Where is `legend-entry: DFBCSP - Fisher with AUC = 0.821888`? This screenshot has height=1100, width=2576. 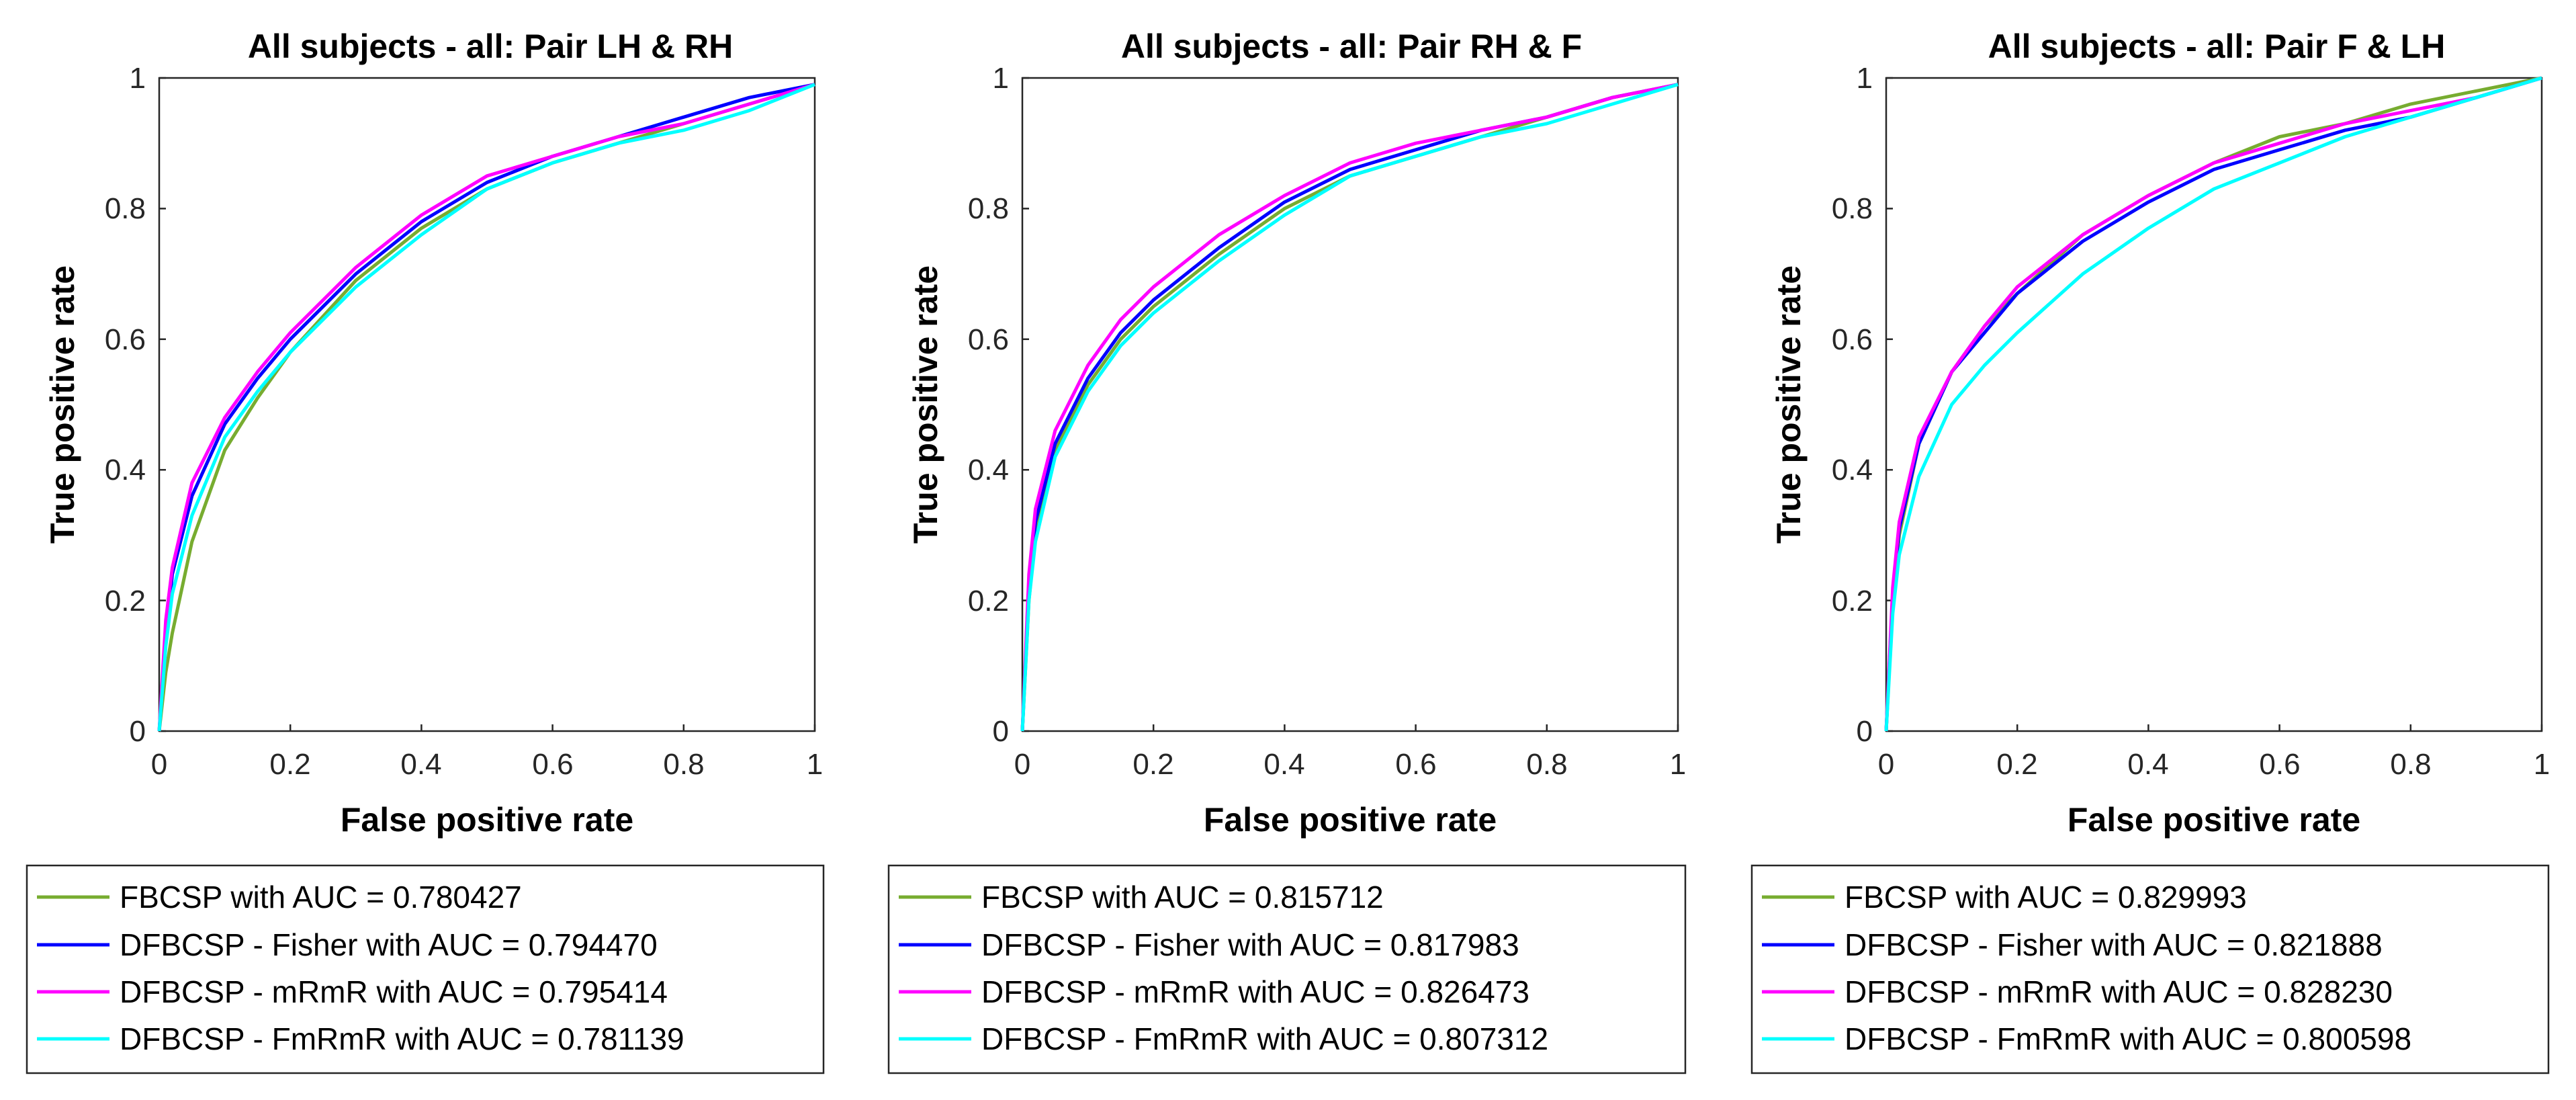 legend-entry: DFBCSP - Fisher with AUC = 0.821888 is located at coordinates (2114, 945).